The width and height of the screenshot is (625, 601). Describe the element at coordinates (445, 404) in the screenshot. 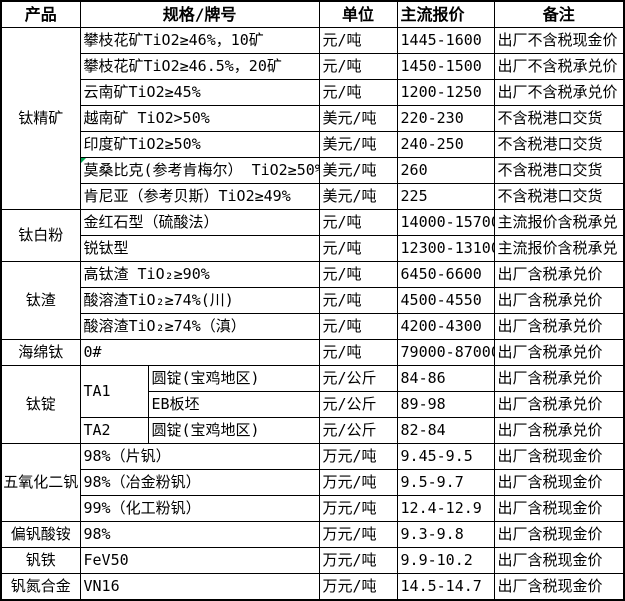

I see `price-cell: 89-98` at that location.